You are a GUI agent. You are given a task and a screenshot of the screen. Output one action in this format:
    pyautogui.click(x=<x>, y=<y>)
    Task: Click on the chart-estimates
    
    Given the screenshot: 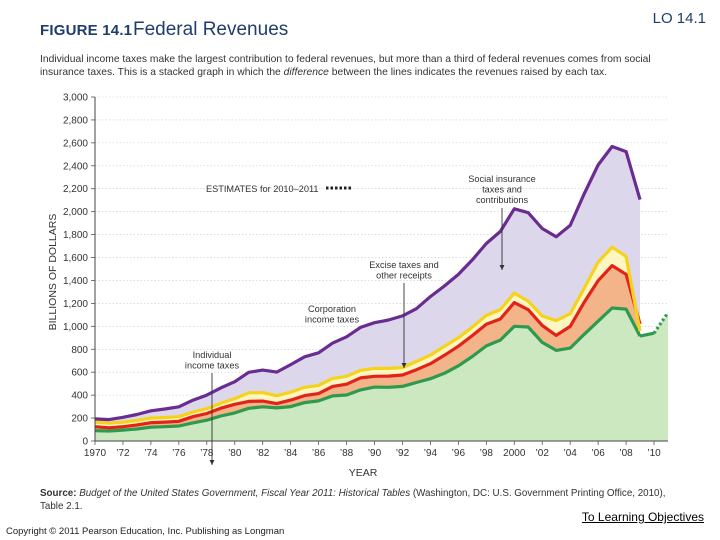 What is the action you would take?
    pyautogui.click(x=661, y=323)
    